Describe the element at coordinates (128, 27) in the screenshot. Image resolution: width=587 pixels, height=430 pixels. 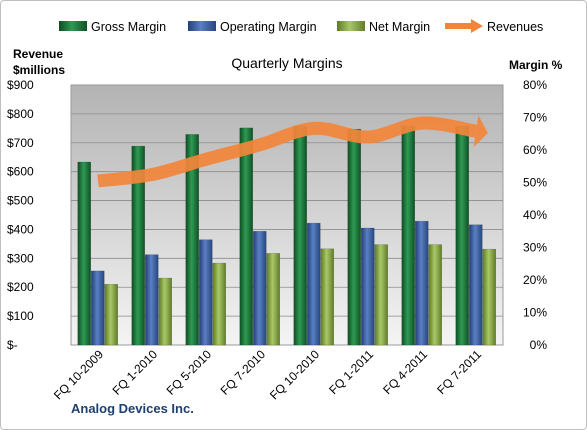
I see `legend-label-gross-margin: Gross Margin` at that location.